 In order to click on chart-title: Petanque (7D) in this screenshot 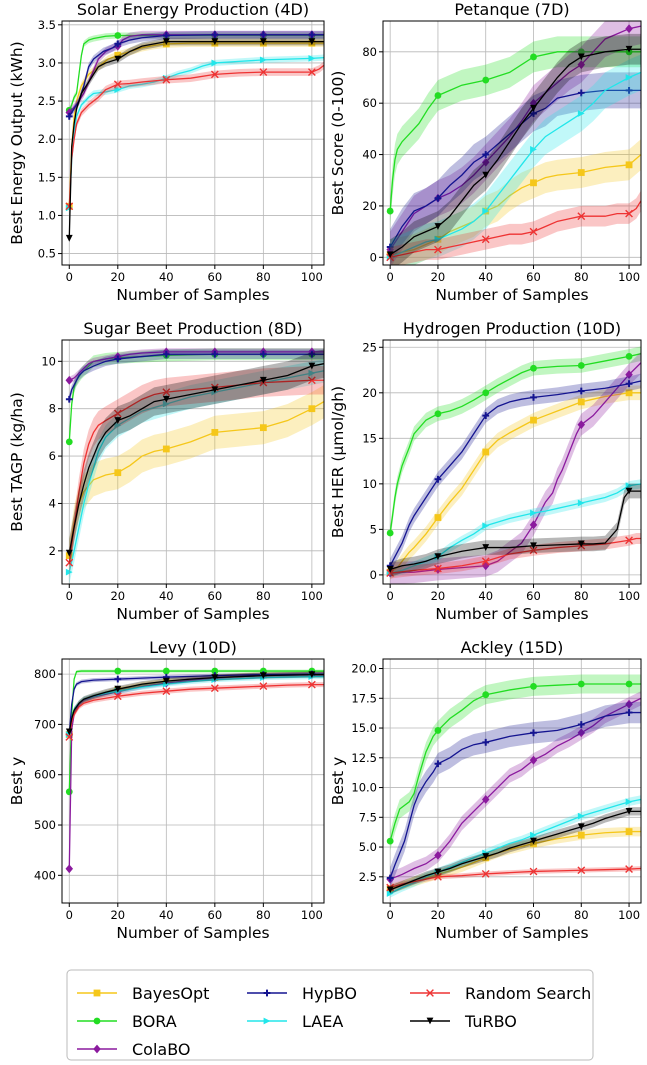, I will do `click(511, 9)`.